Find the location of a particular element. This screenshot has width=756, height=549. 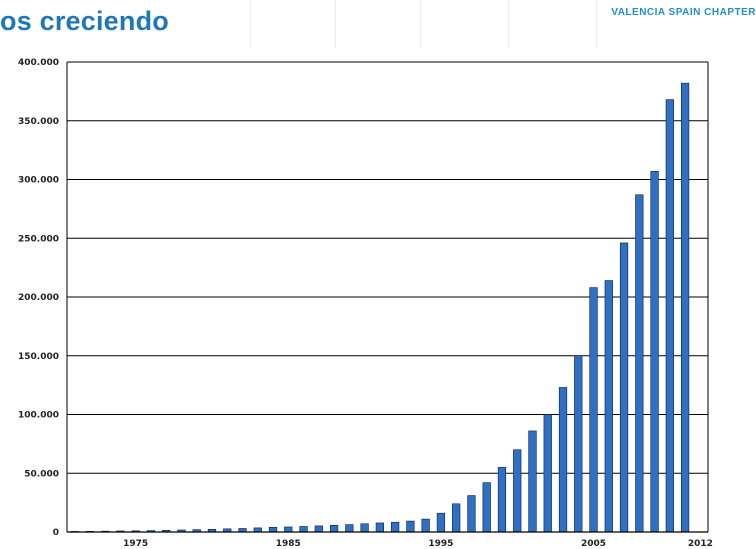

y-tick-label: 250.000 is located at coordinates (38, 239).